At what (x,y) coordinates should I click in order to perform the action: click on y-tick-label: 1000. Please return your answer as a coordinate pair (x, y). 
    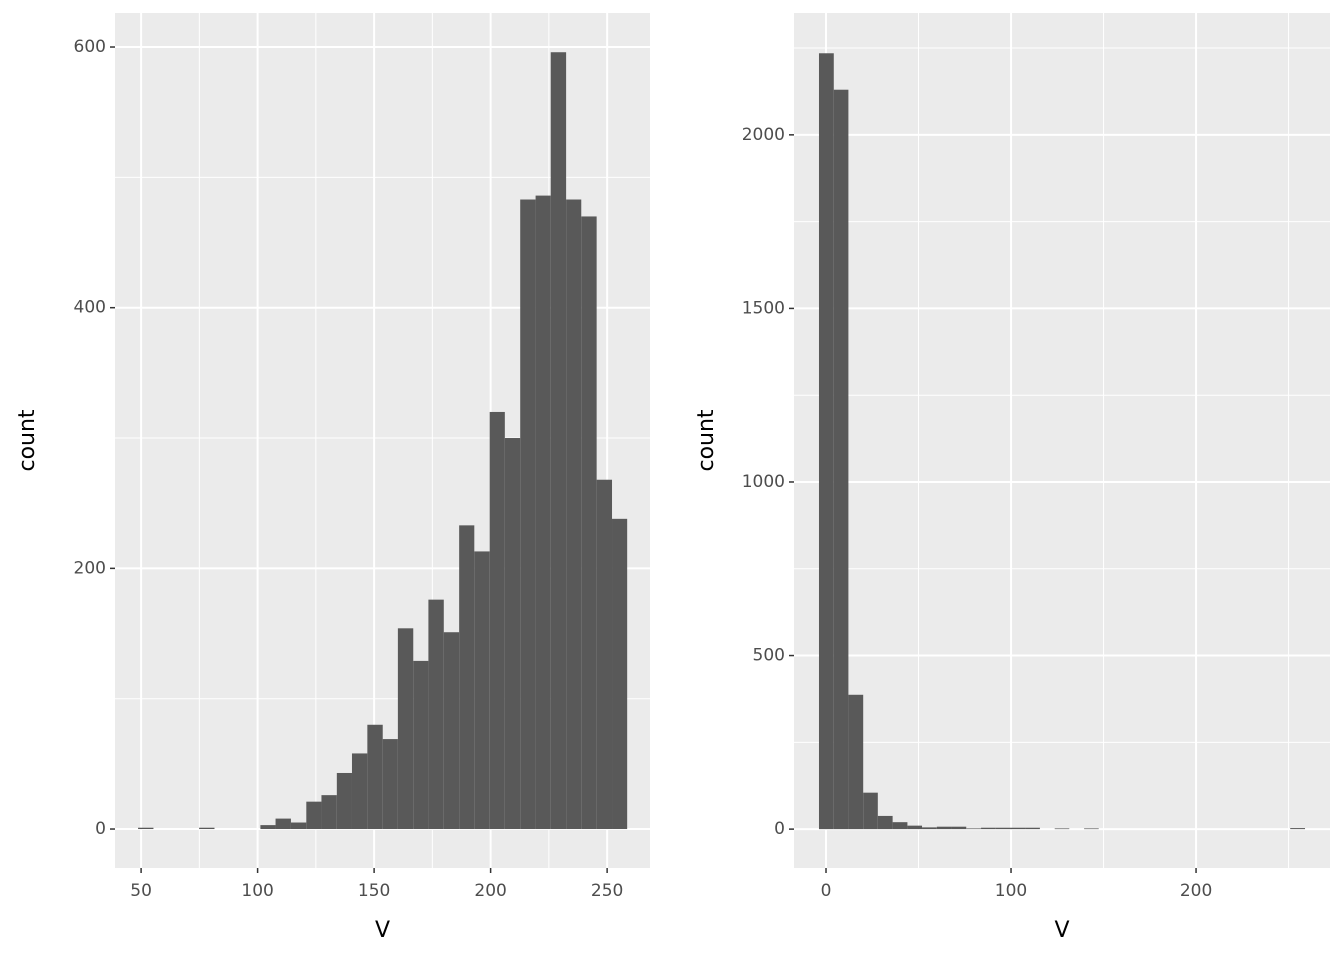
    Looking at the image, I should click on (763, 482).